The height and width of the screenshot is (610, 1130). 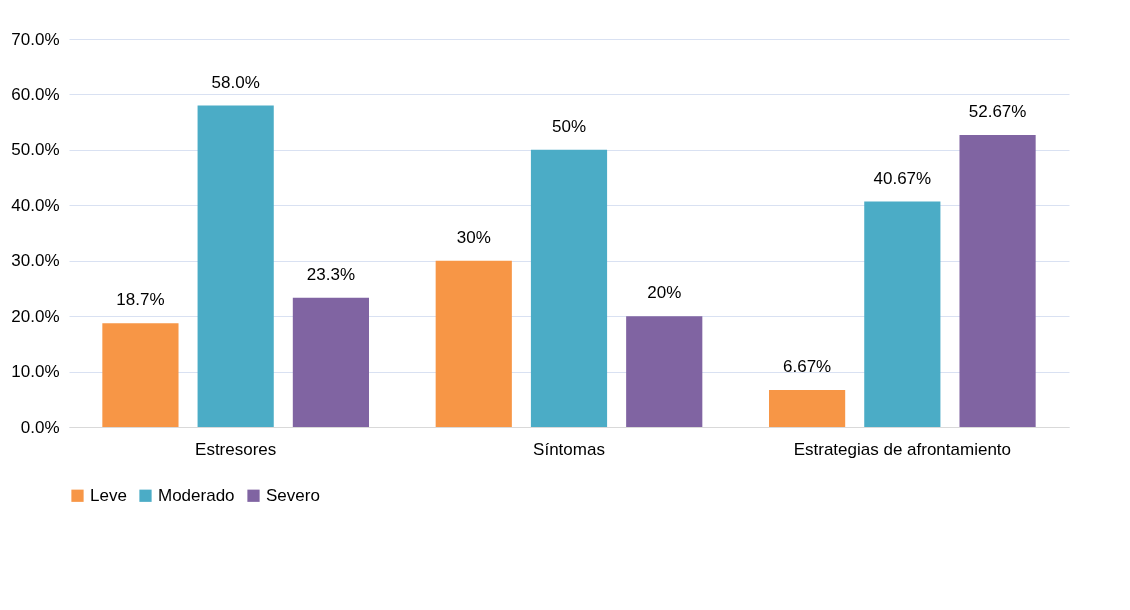 What do you see at coordinates (35, 372) in the screenshot?
I see `y-tick-label: 10.0%` at bounding box center [35, 372].